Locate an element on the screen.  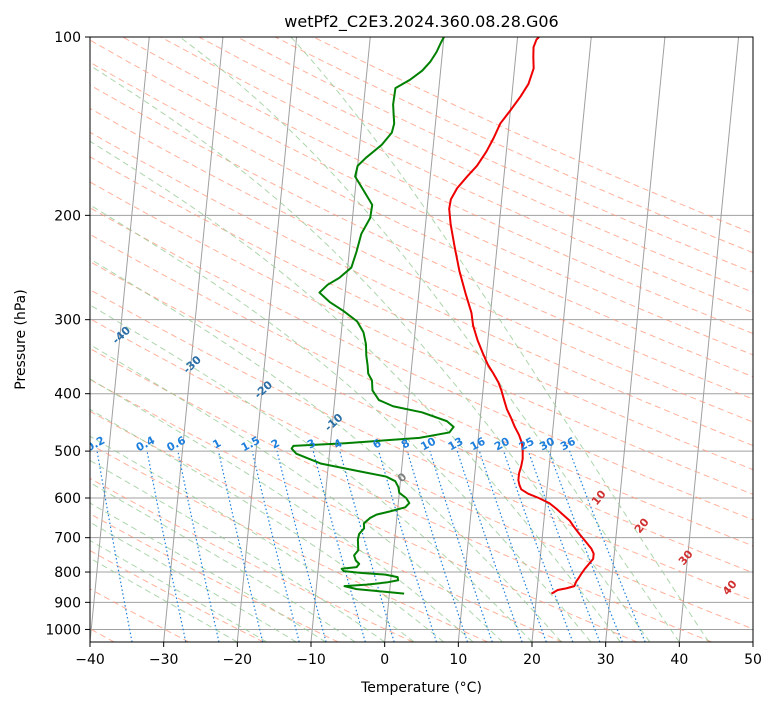
y-tick-label: 900 is located at coordinates (67, 603).